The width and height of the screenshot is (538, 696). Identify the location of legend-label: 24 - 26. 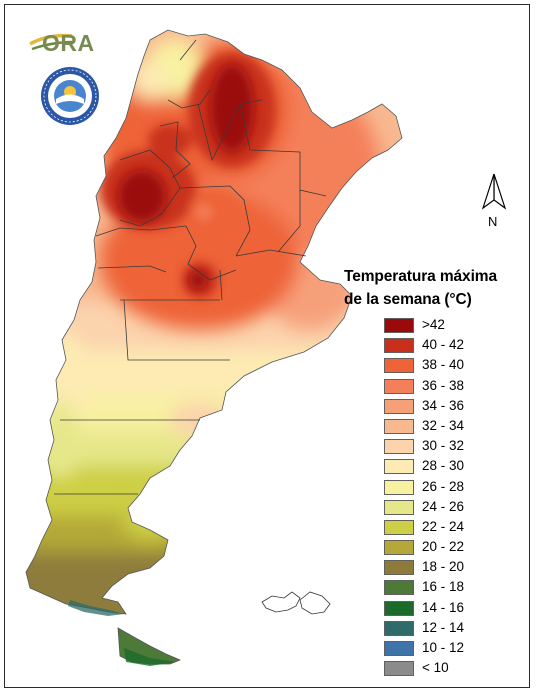
(443, 506).